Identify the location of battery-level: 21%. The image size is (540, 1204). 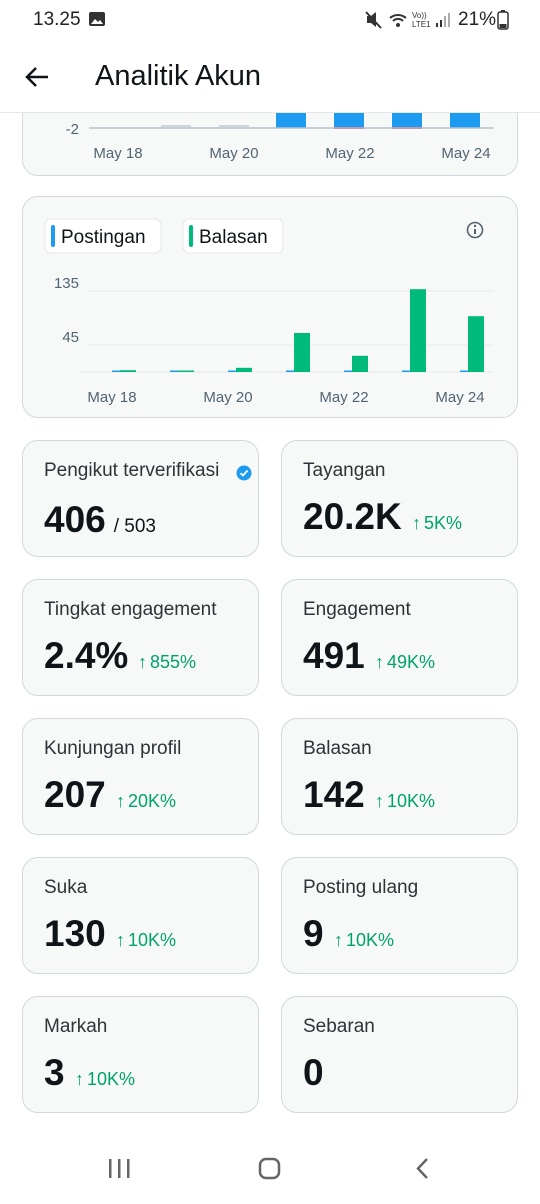
(477, 19).